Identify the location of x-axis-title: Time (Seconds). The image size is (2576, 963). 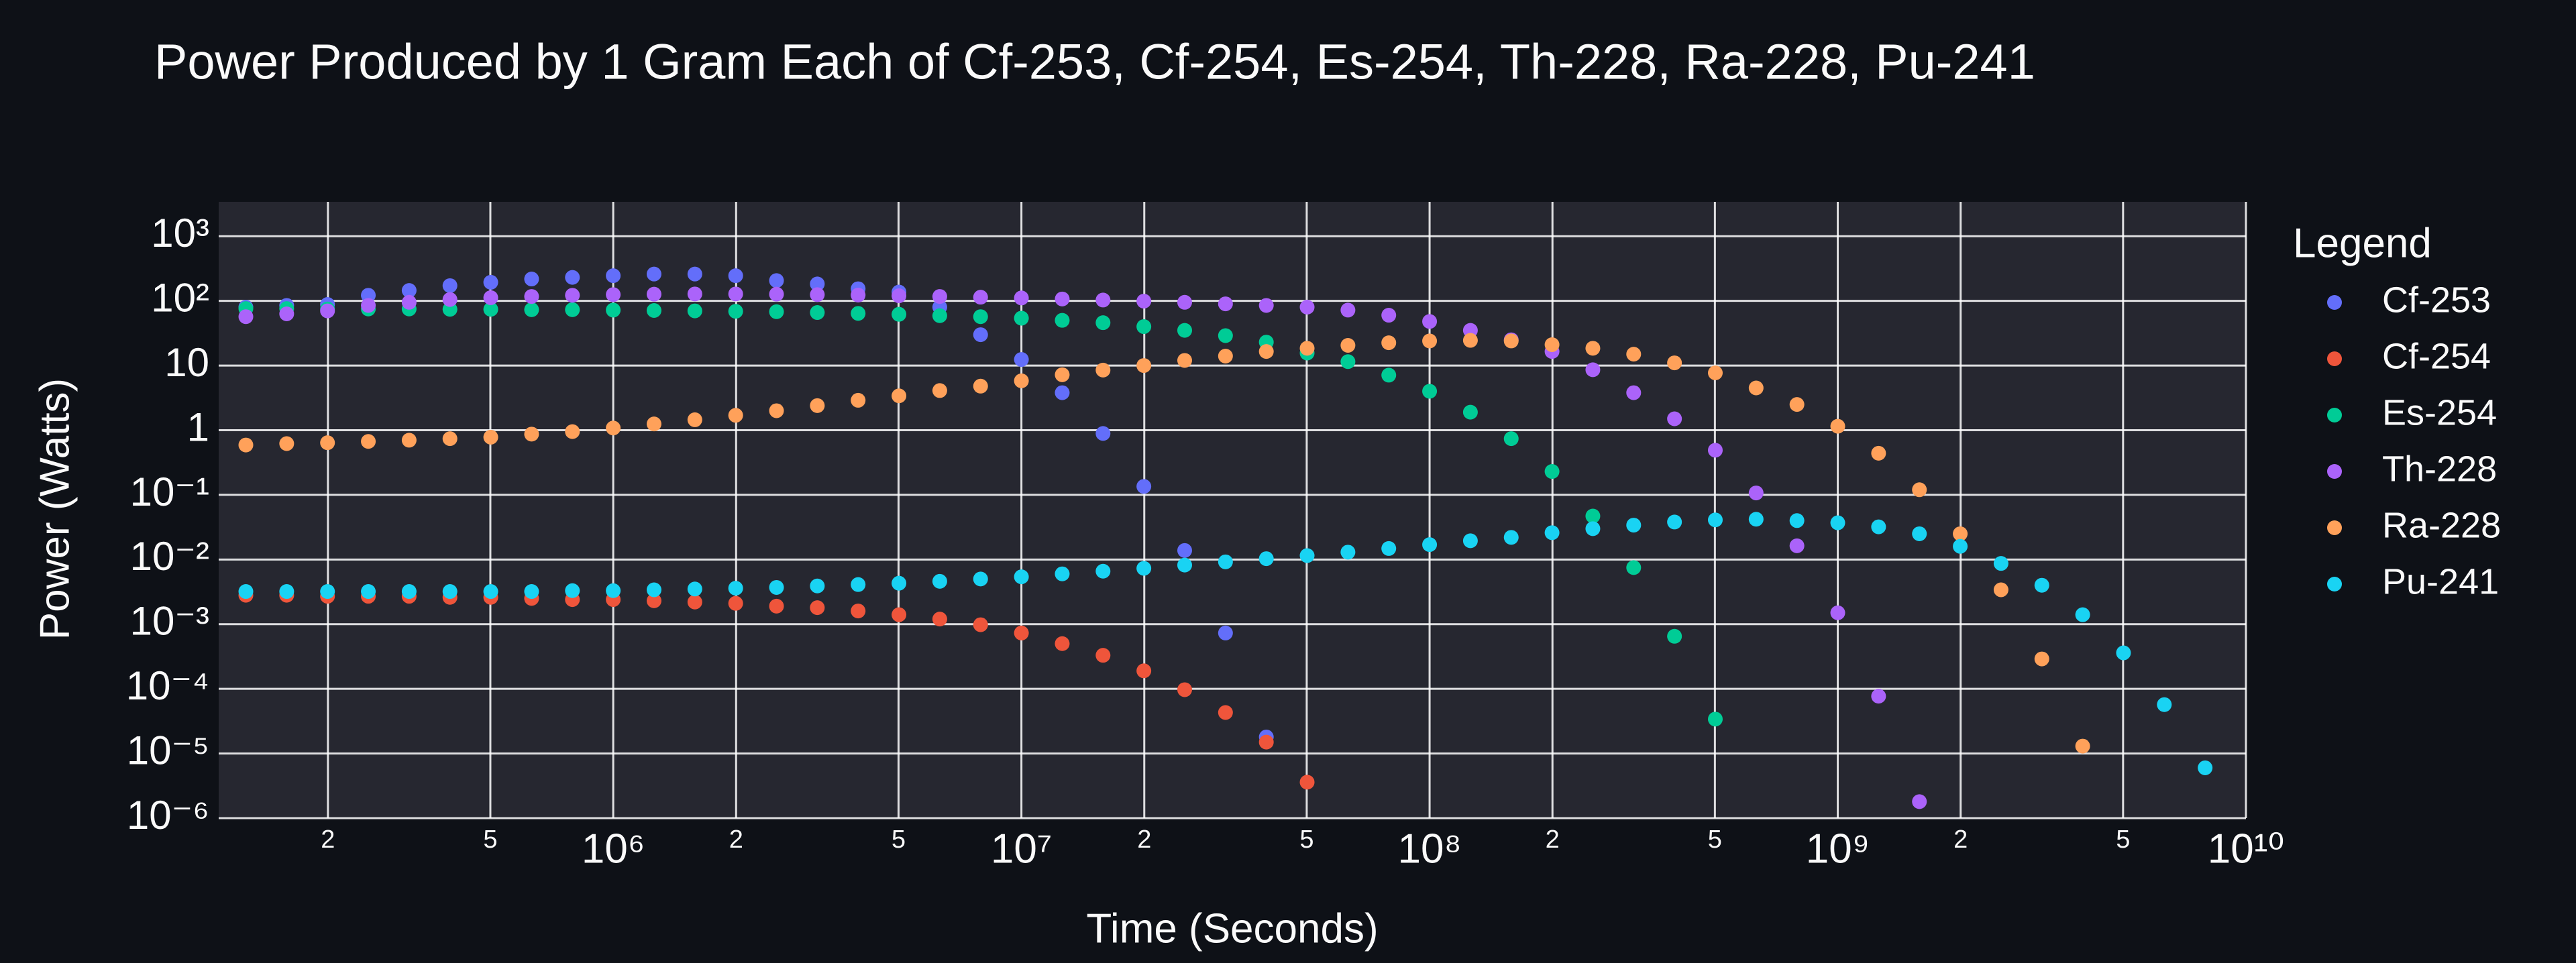
(1232, 929).